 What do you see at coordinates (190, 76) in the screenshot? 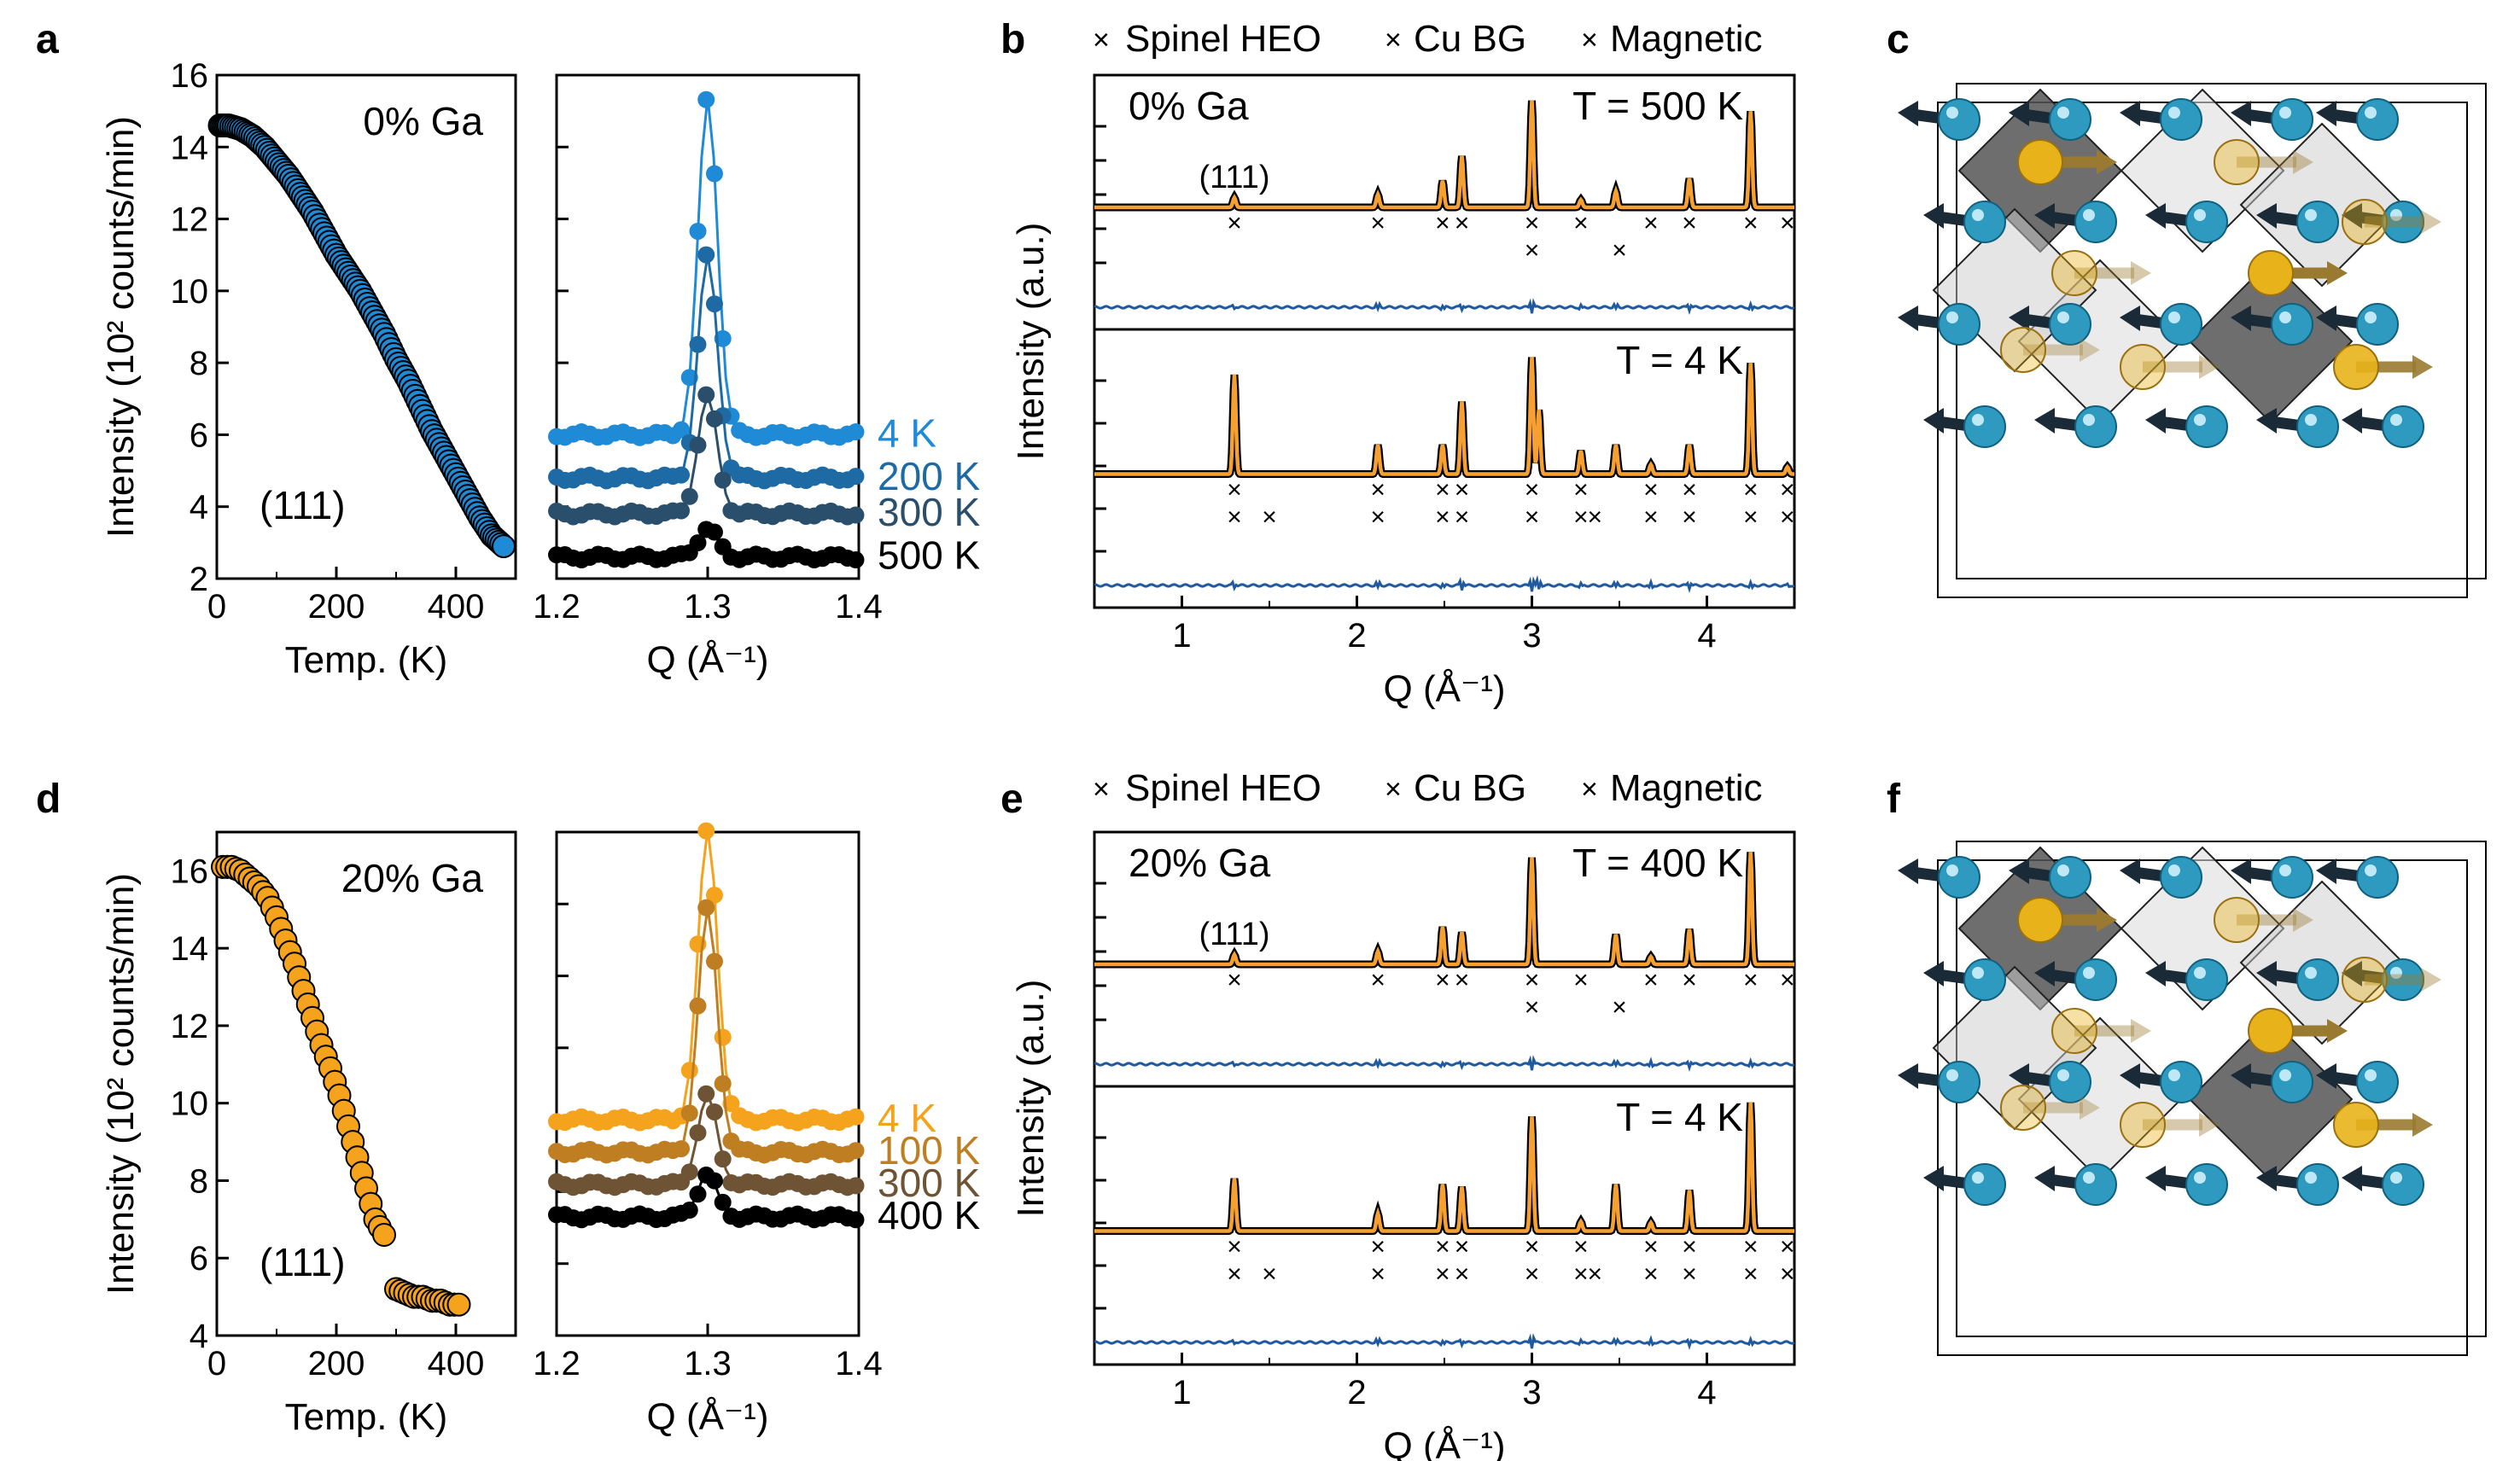
I see `y-tick-label: 16` at bounding box center [190, 76].